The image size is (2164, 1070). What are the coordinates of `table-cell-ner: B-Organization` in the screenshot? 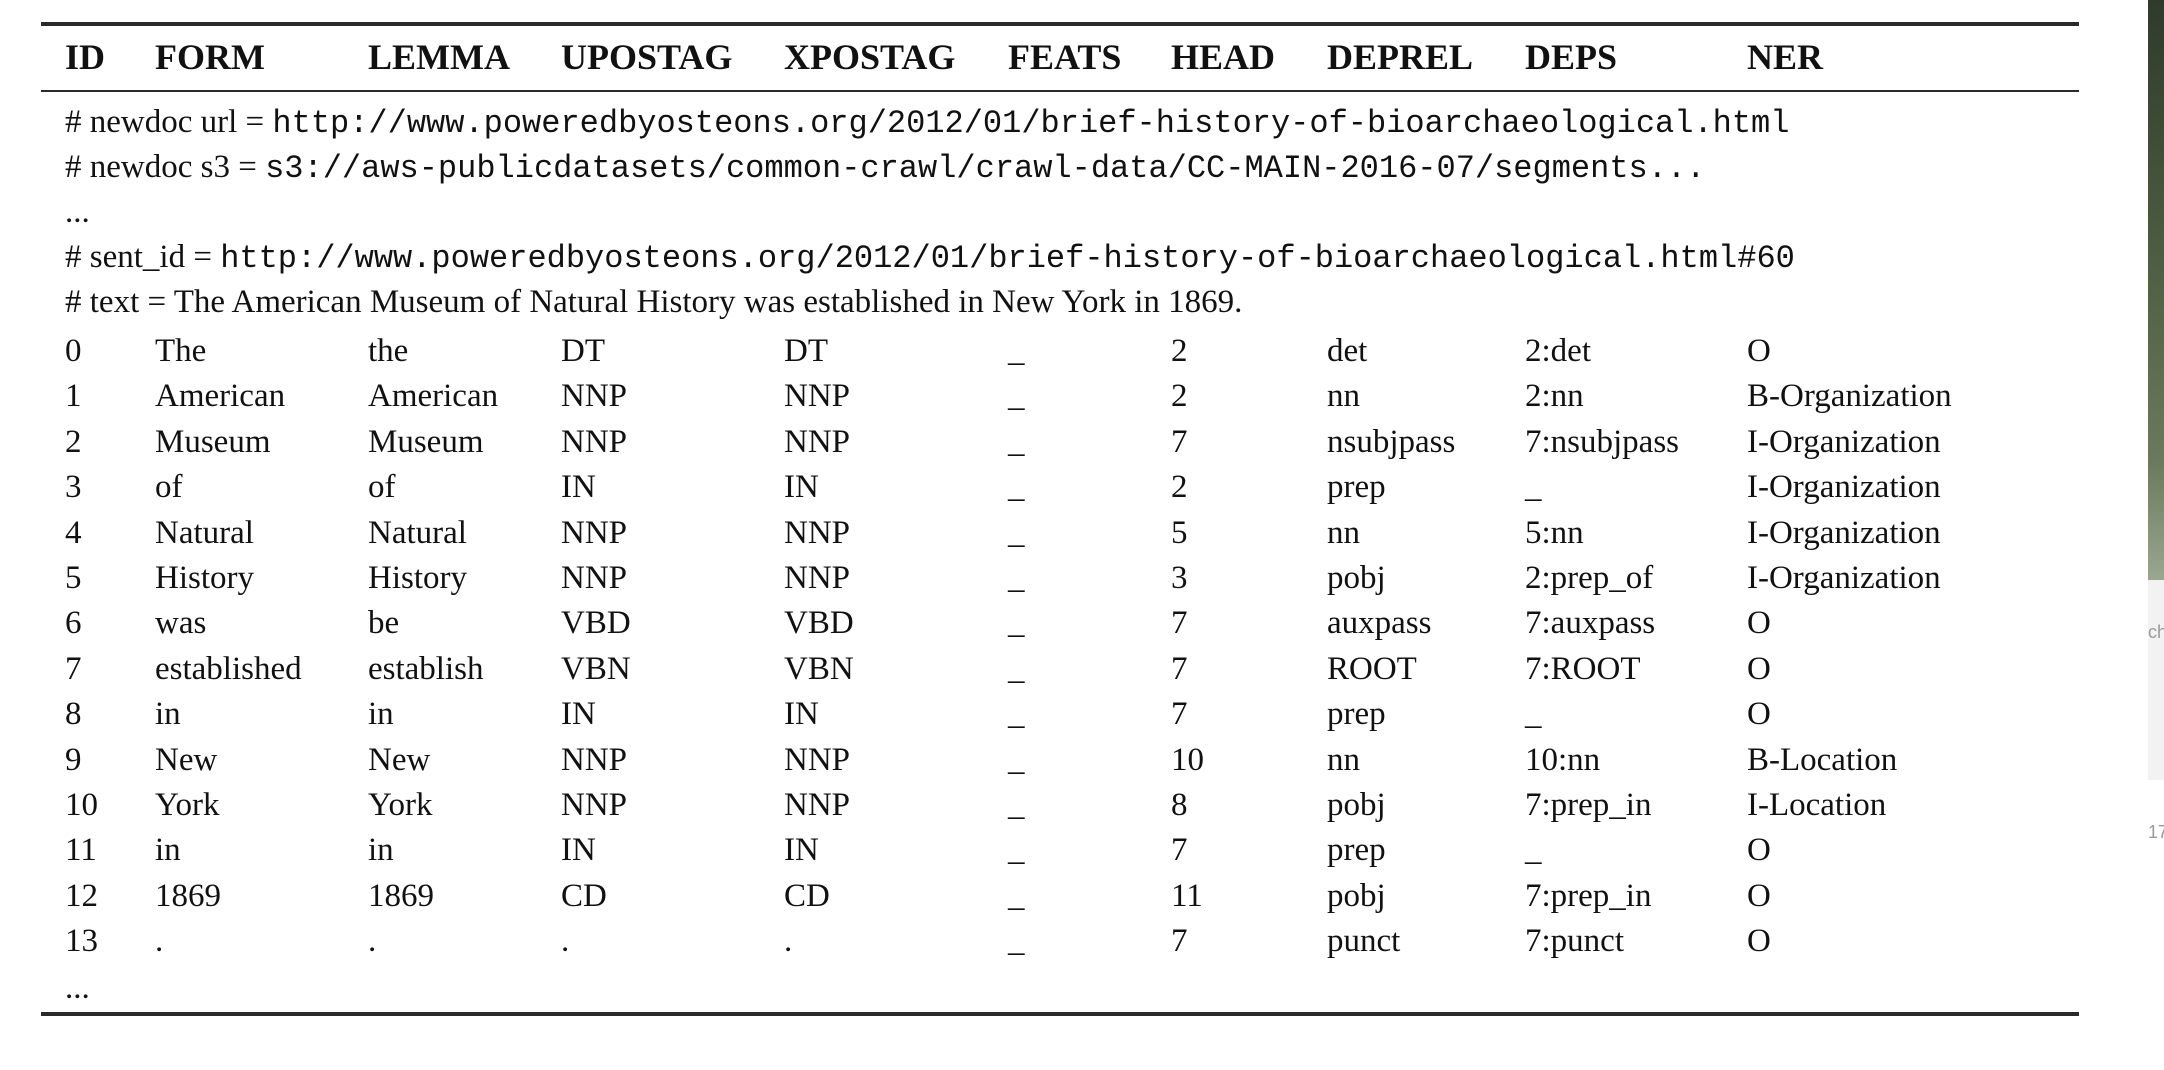 It's located at (1849, 396).